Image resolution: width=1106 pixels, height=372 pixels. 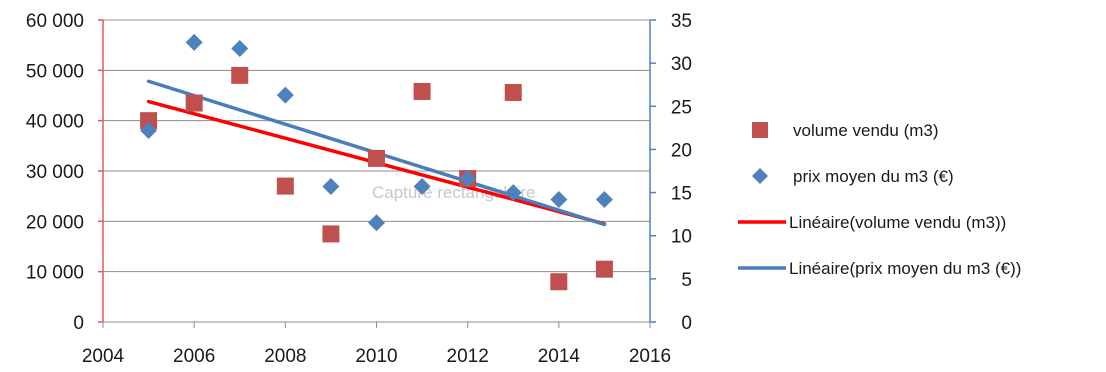 I want to click on right-tick-label: 30, so click(x=681, y=64).